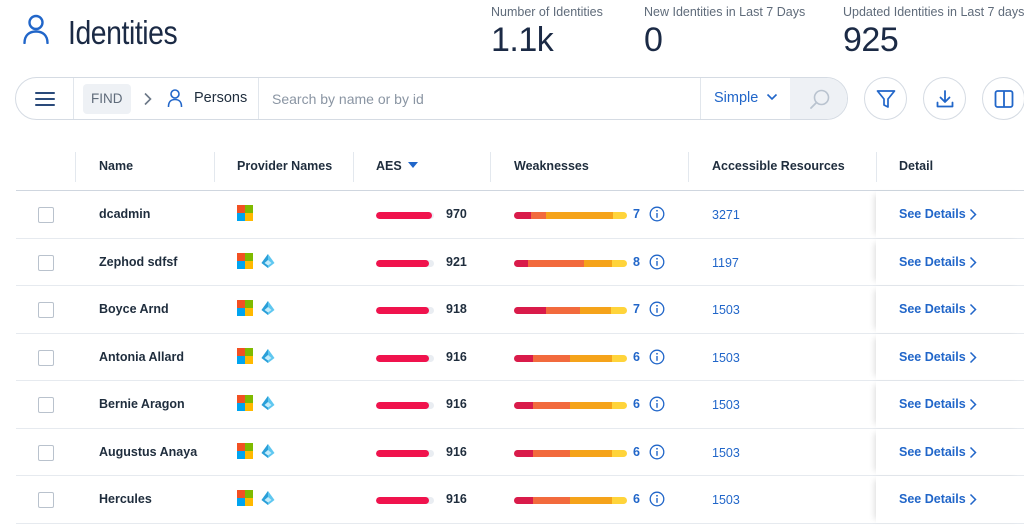 The height and width of the screenshot is (525, 1024). I want to click on search-button, so click(818, 98).